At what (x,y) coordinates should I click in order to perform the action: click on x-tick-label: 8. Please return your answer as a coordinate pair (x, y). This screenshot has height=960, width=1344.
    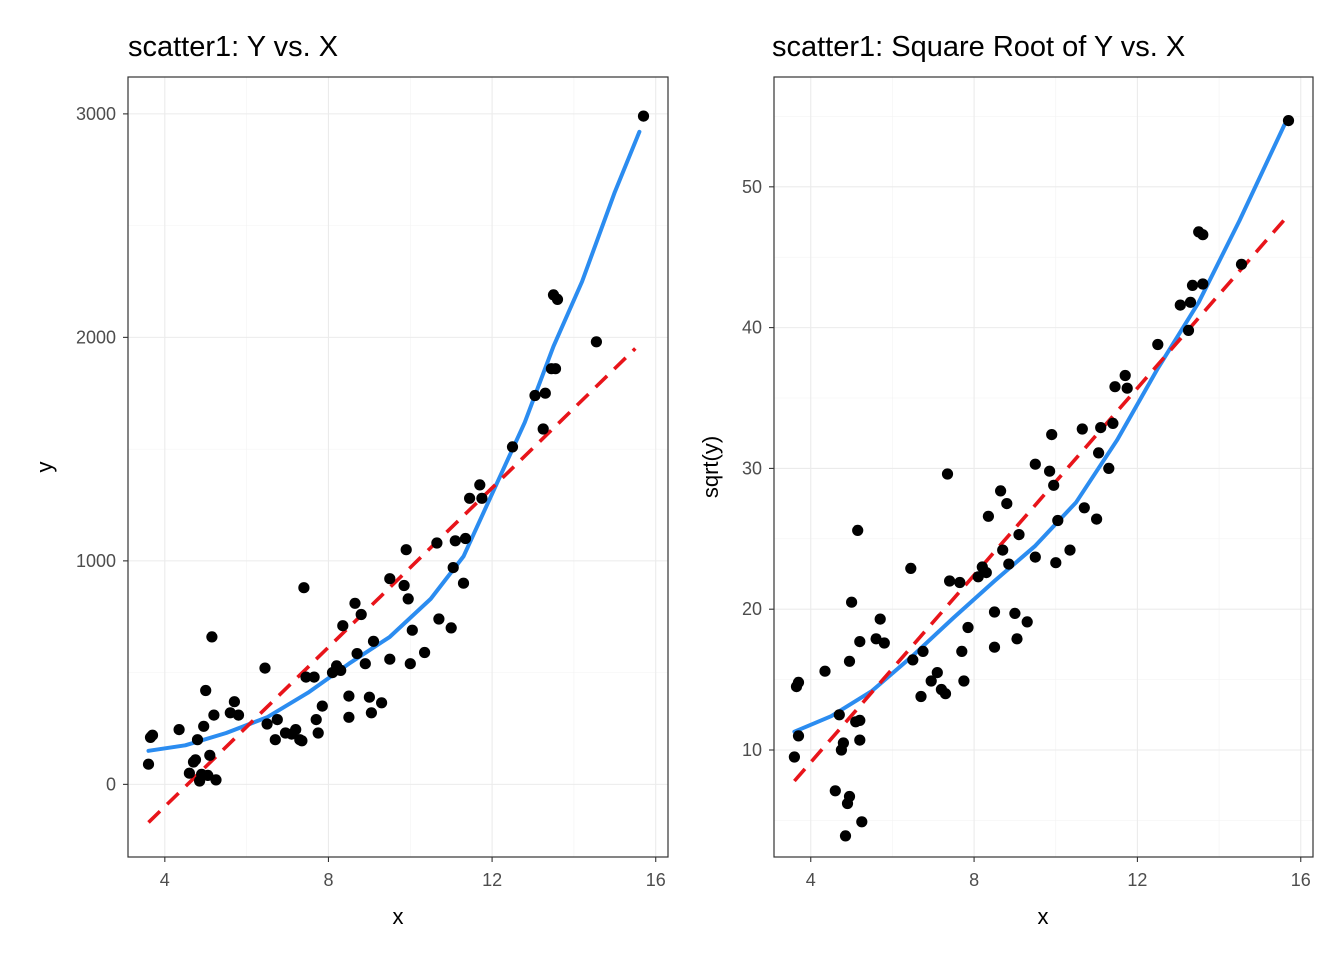
    Looking at the image, I should click on (328, 880).